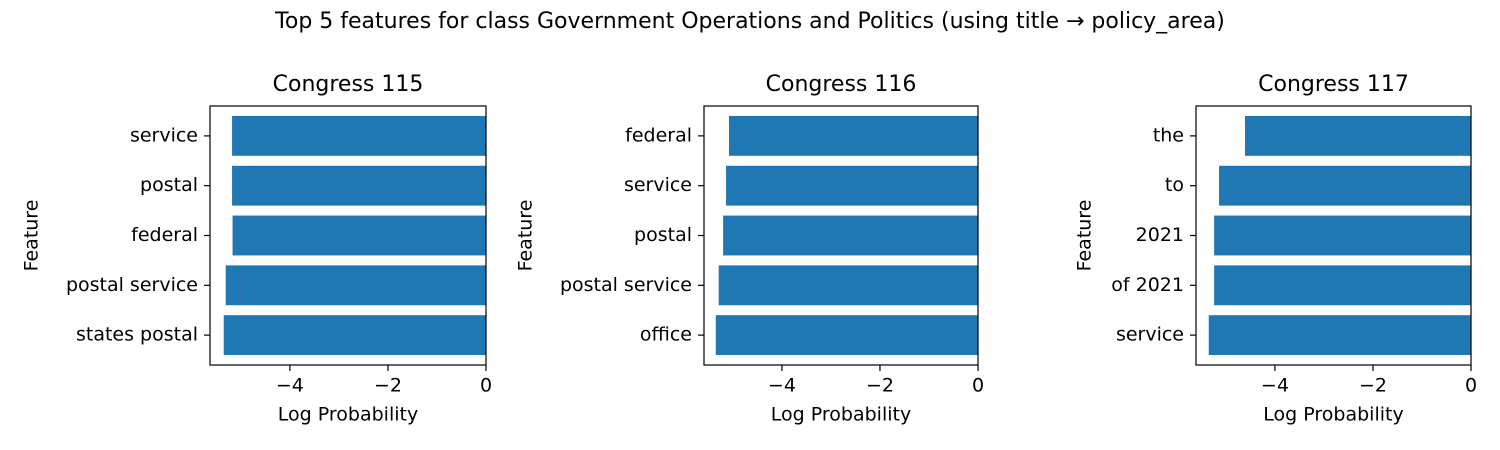 Image resolution: width=1500 pixels, height=450 pixels. Describe the element at coordinates (841, 84) in the screenshot. I see `subplot-title: Congress 116` at that location.